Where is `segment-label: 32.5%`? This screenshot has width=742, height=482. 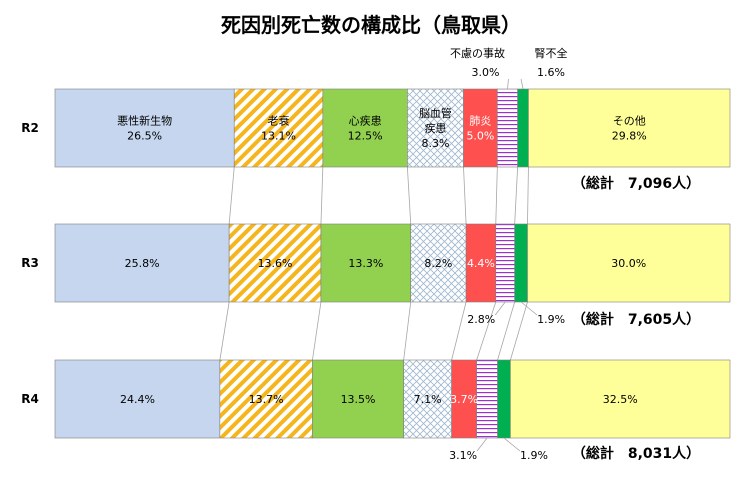
segment-label: 32.5% is located at coordinates (620, 399).